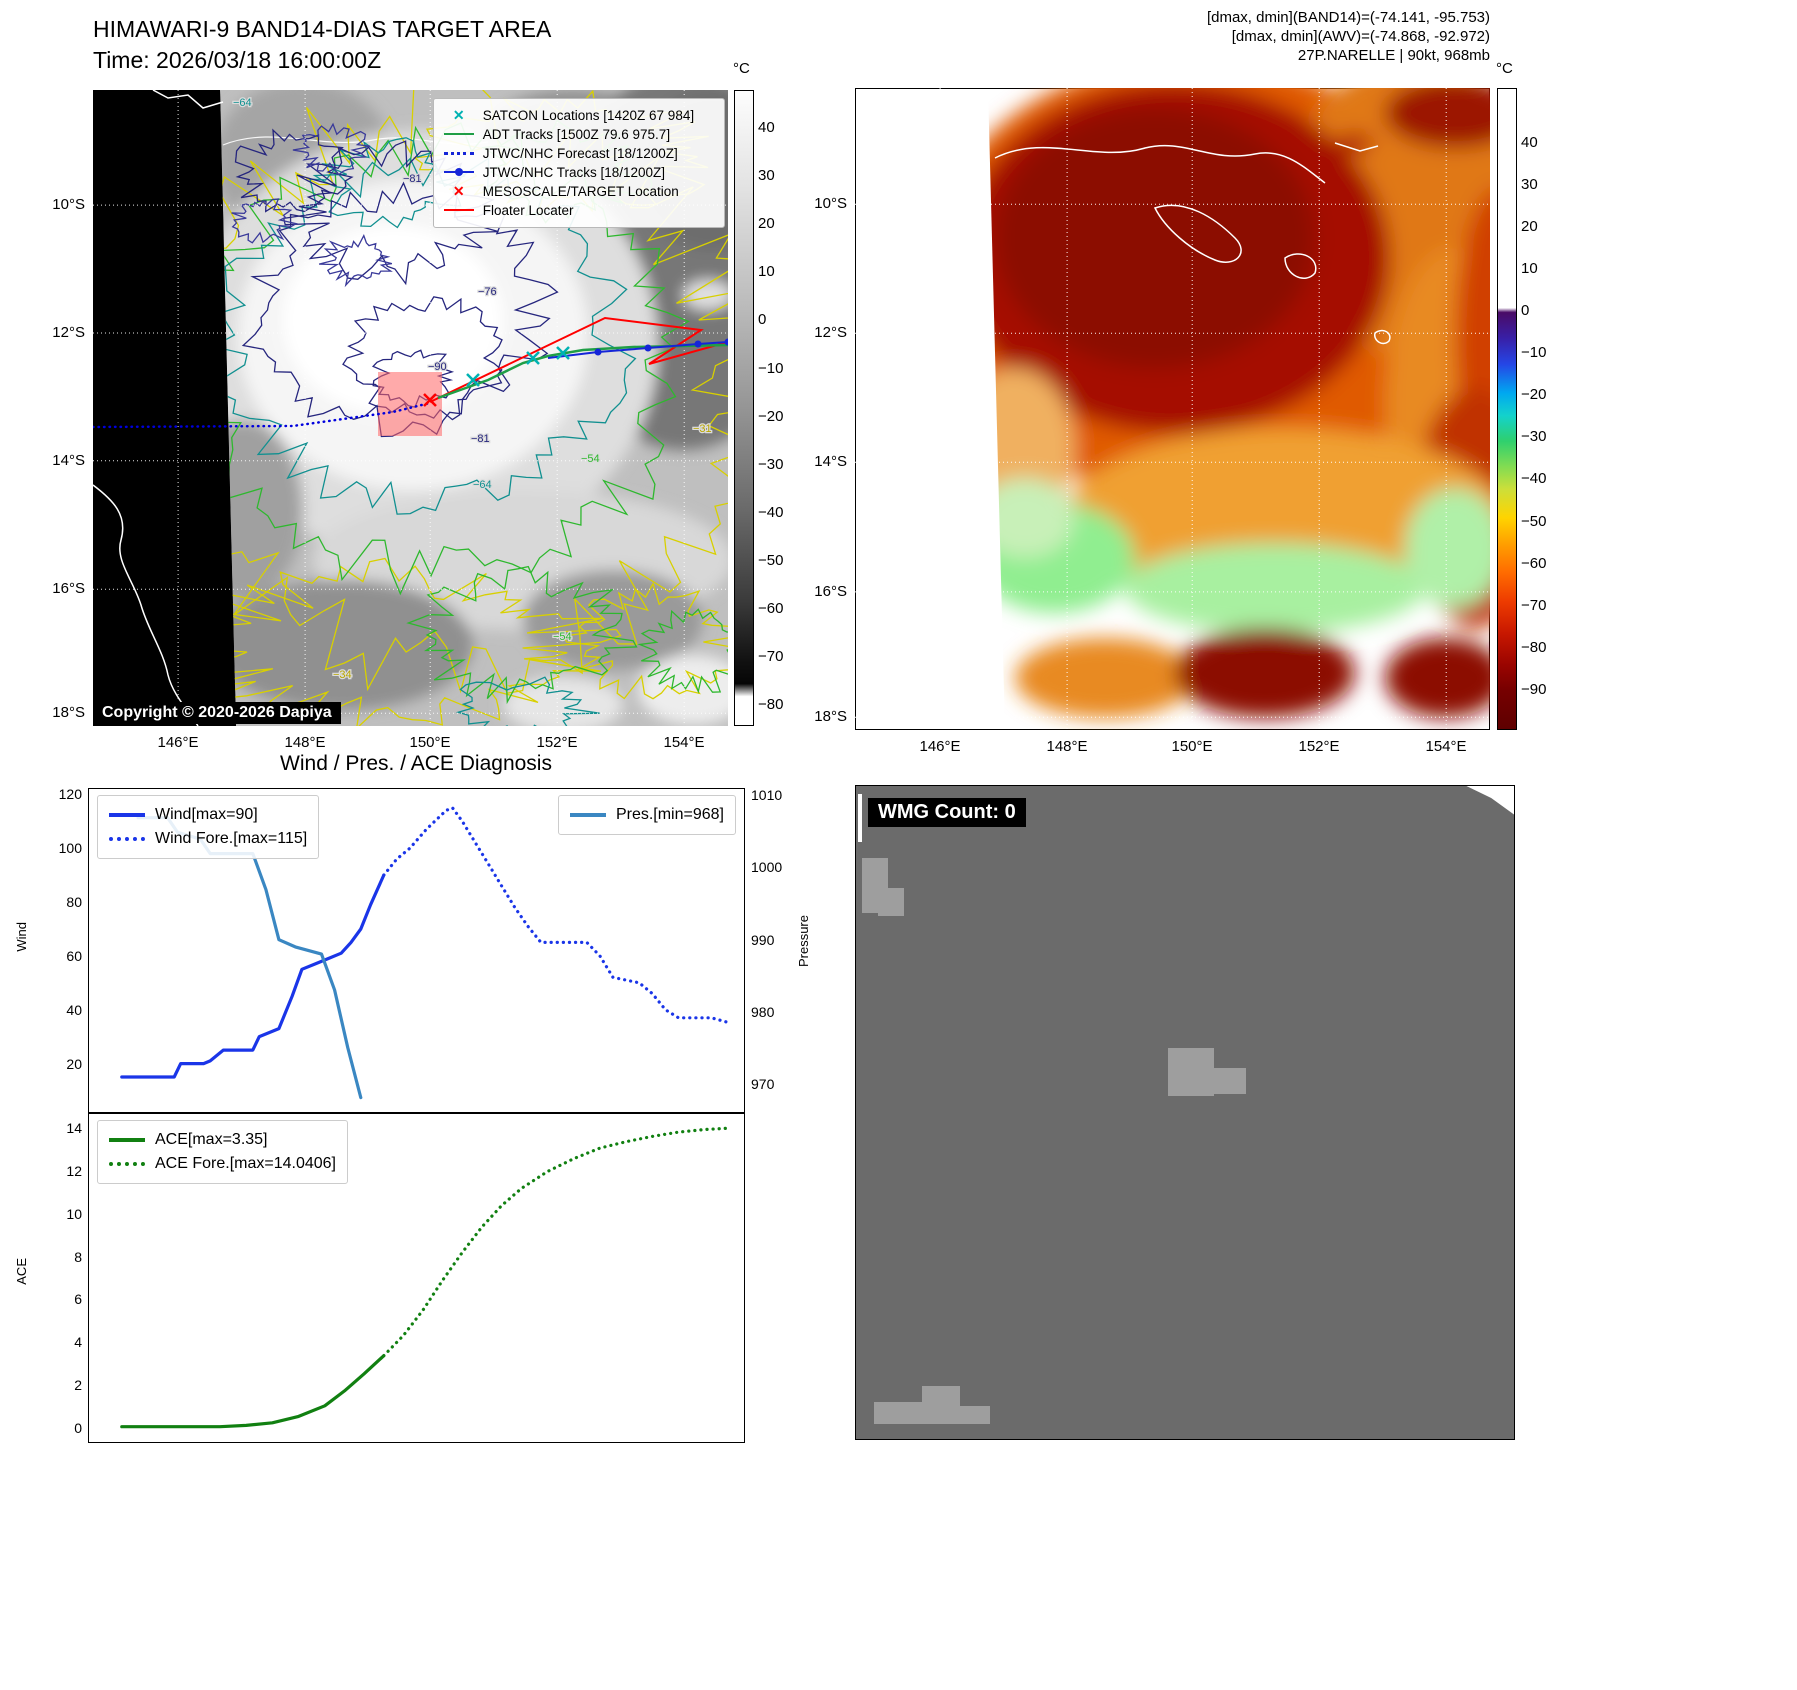 This screenshot has width=1797, height=1690. I want to click on legend-item-floater: Floater Locater, so click(579, 210).